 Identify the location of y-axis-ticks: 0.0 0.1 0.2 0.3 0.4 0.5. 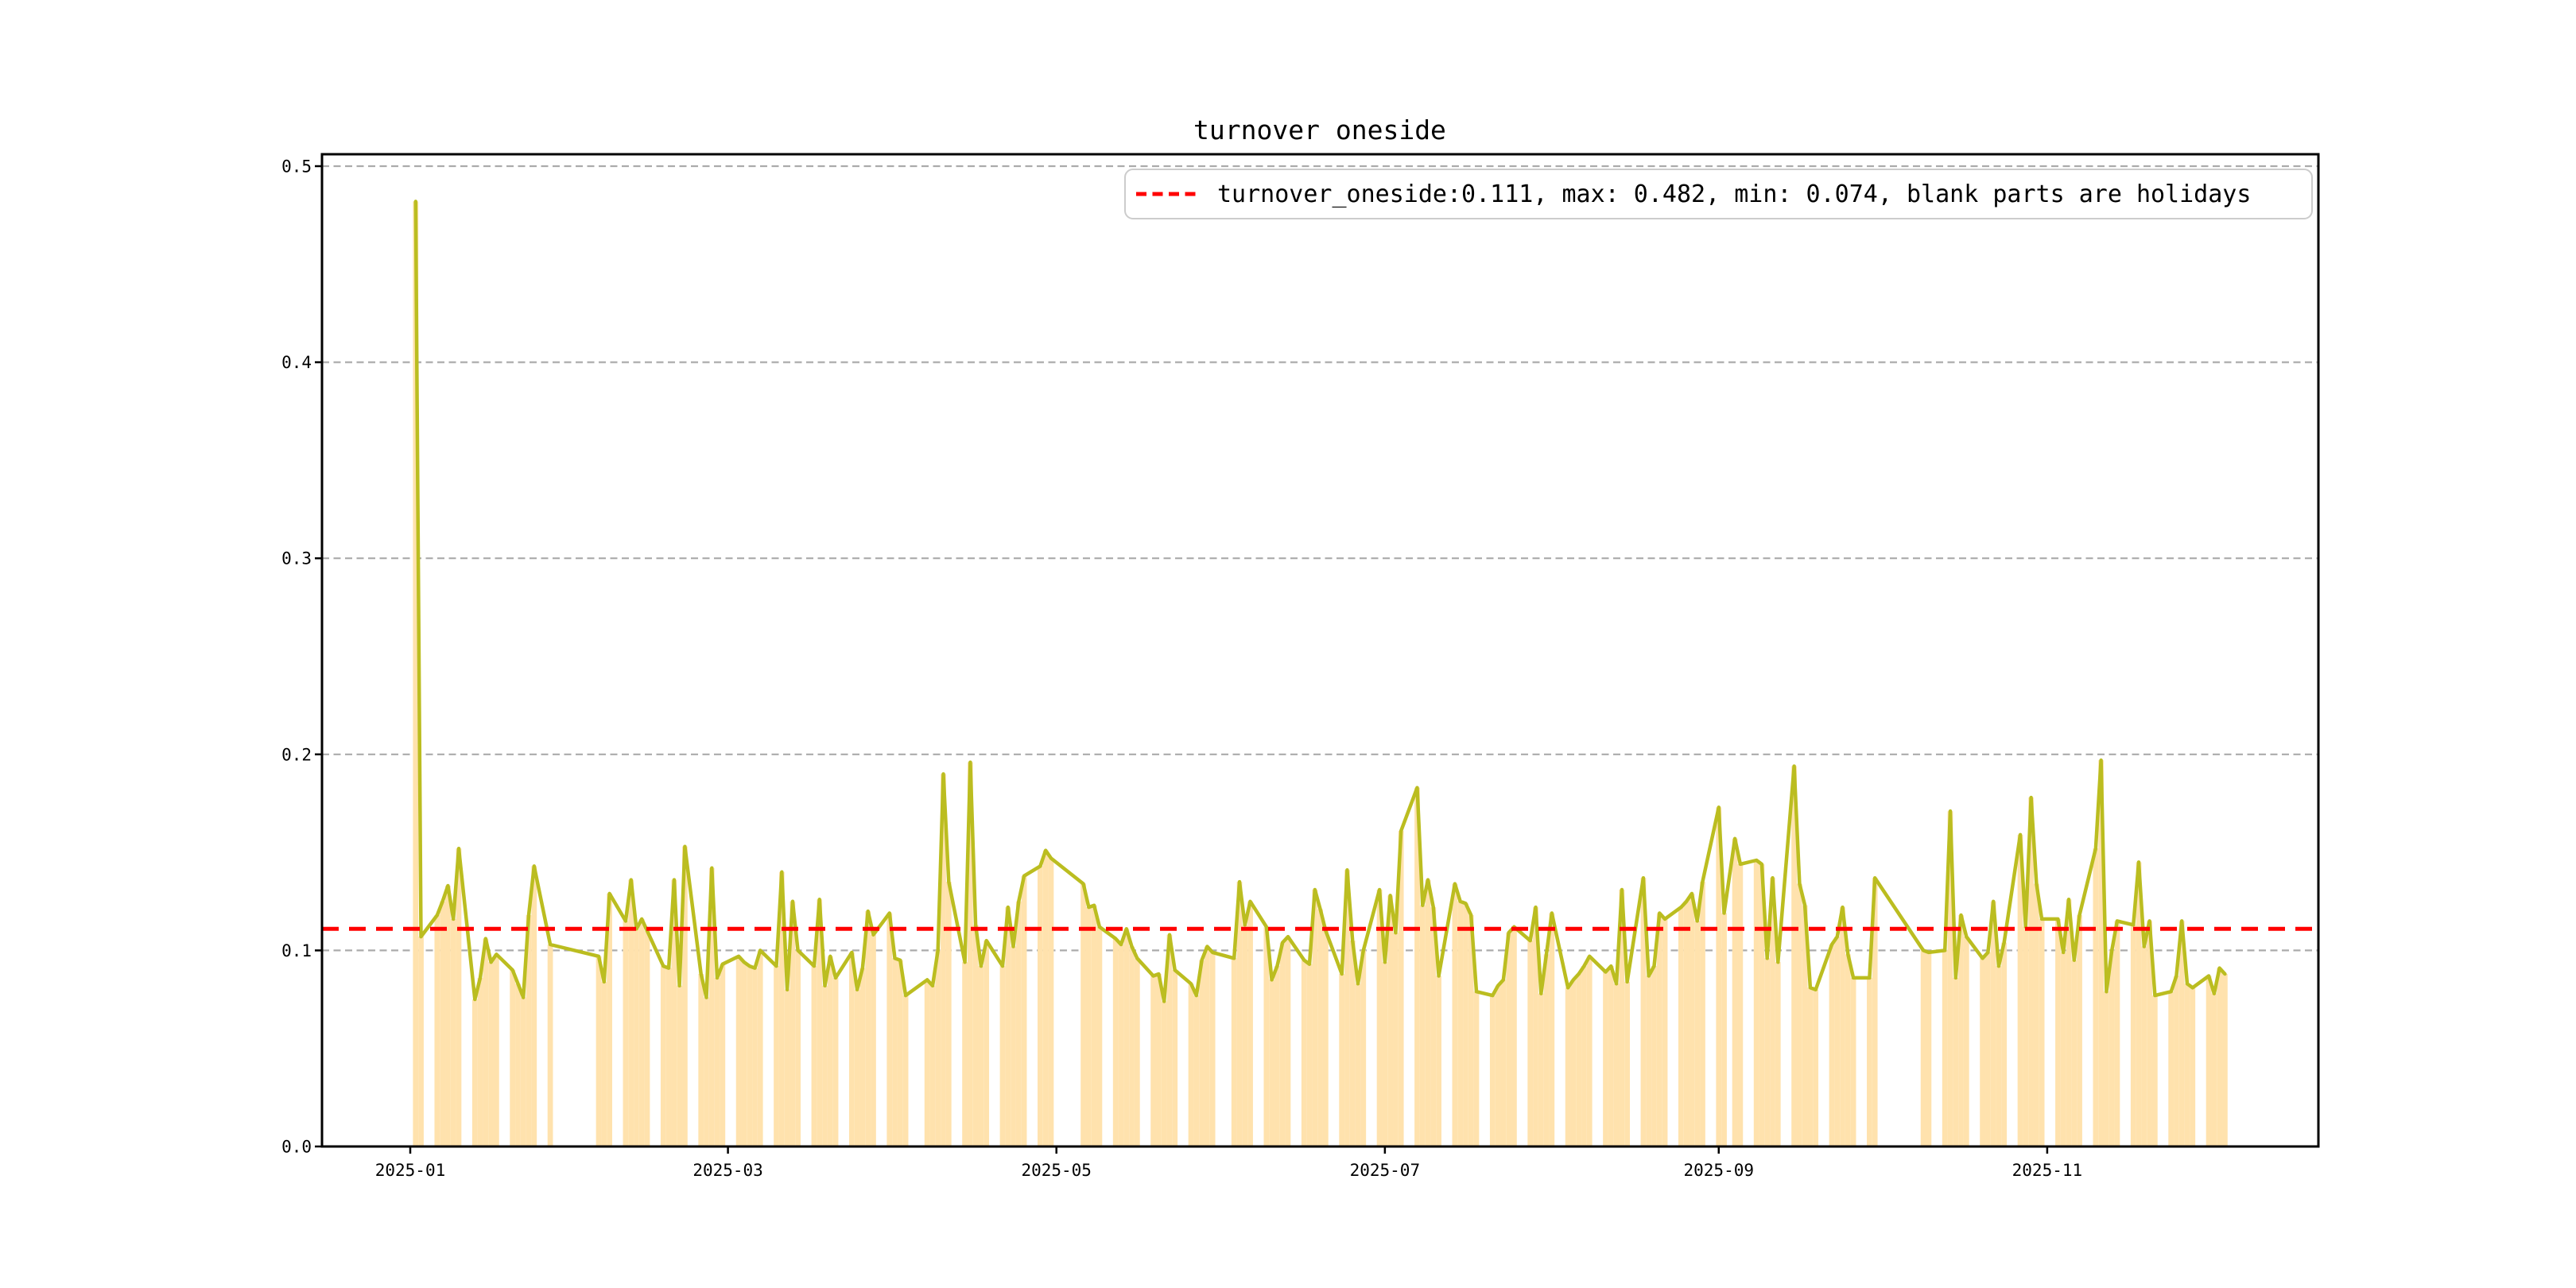
(302, 657).